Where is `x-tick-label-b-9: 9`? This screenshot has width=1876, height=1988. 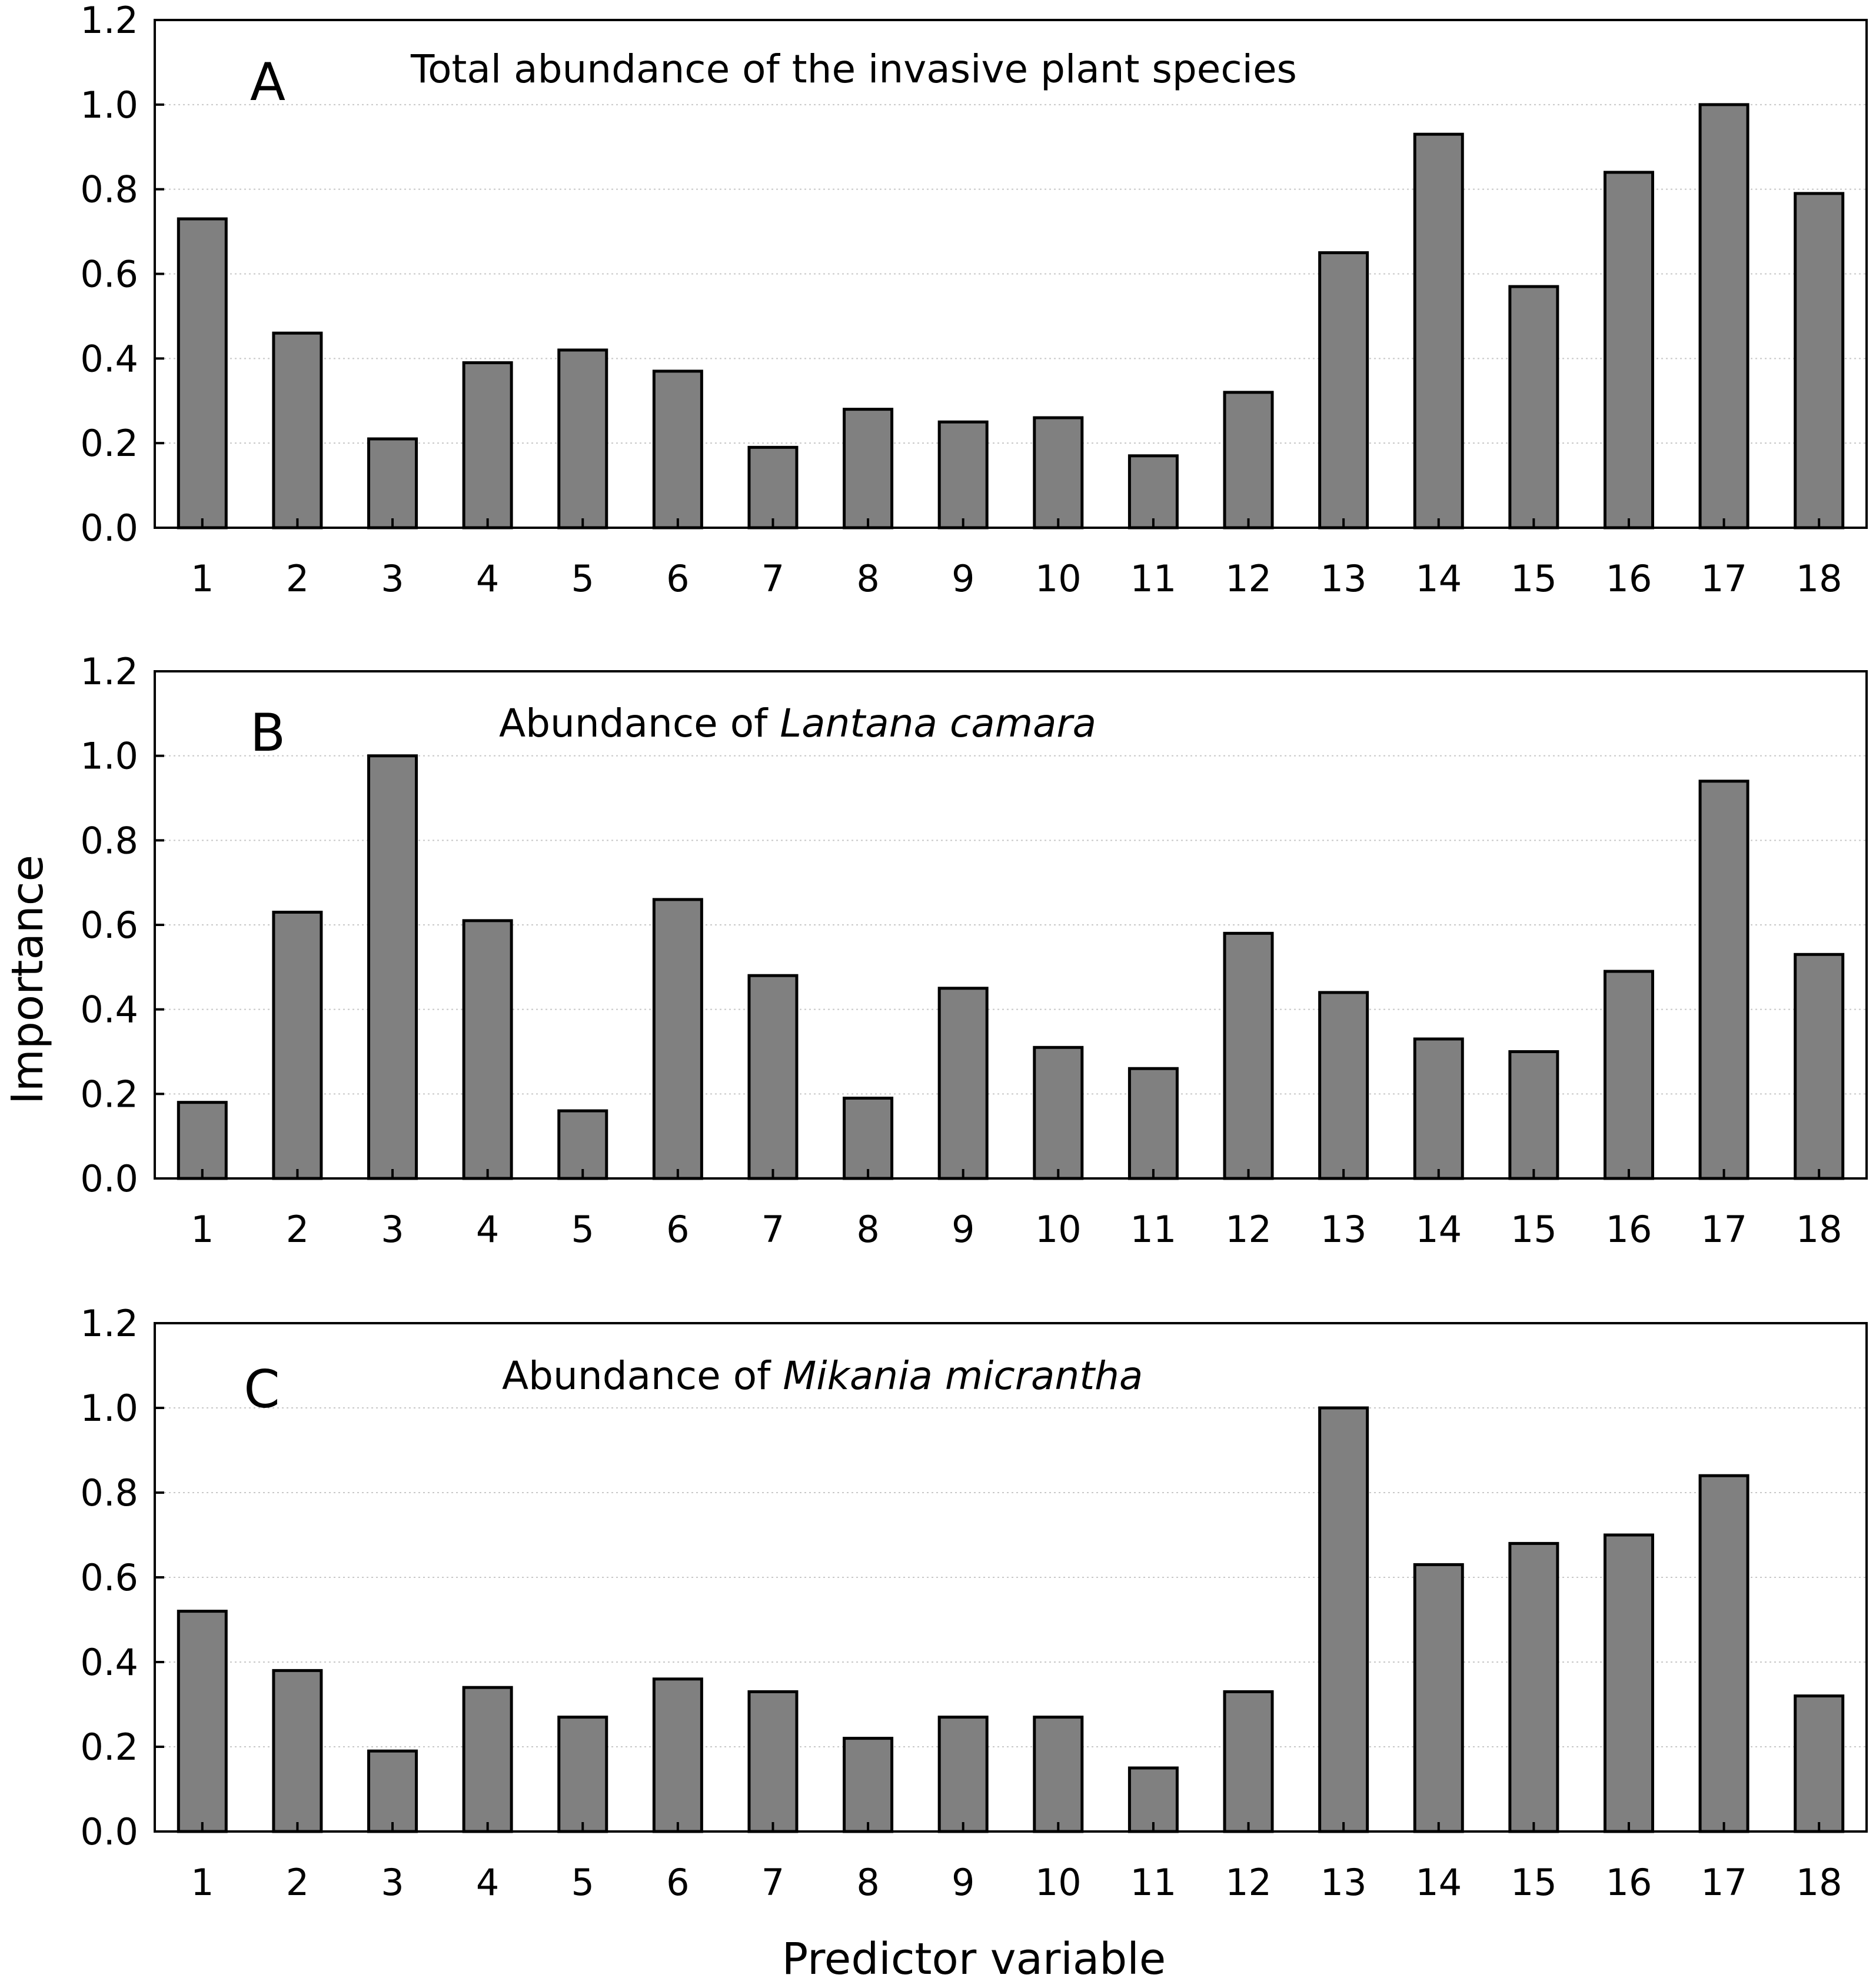 x-tick-label-b-9: 9 is located at coordinates (963, 1229).